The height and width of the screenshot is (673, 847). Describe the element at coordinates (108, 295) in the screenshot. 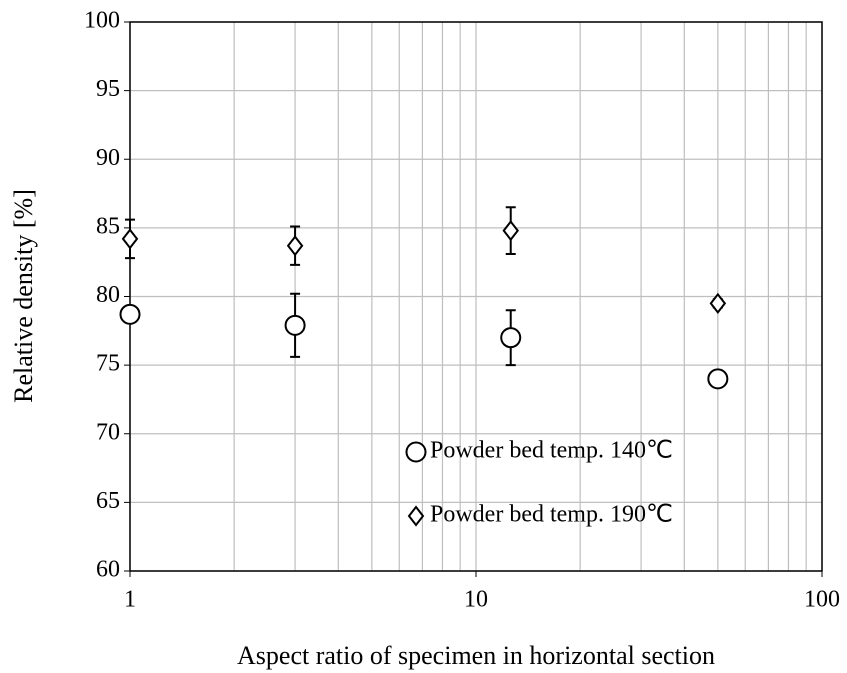

I see `y-tick-label: 80` at that location.